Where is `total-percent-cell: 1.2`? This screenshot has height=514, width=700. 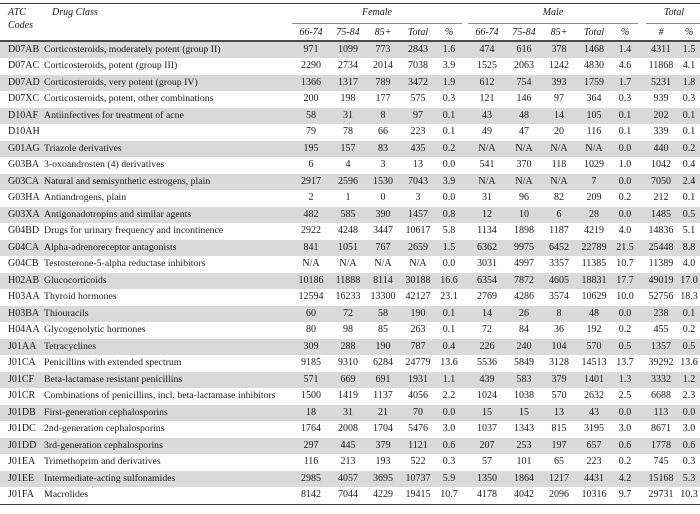
total-percent-cell: 1.2 is located at coordinates (688, 379).